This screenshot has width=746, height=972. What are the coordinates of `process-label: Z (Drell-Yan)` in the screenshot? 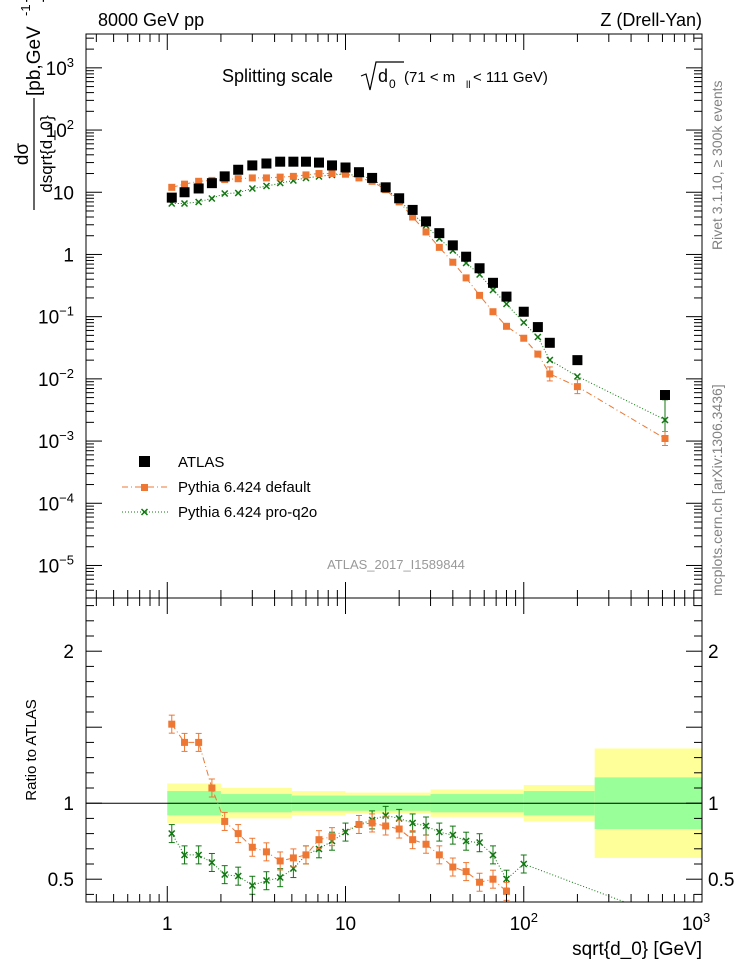 It's located at (651, 20).